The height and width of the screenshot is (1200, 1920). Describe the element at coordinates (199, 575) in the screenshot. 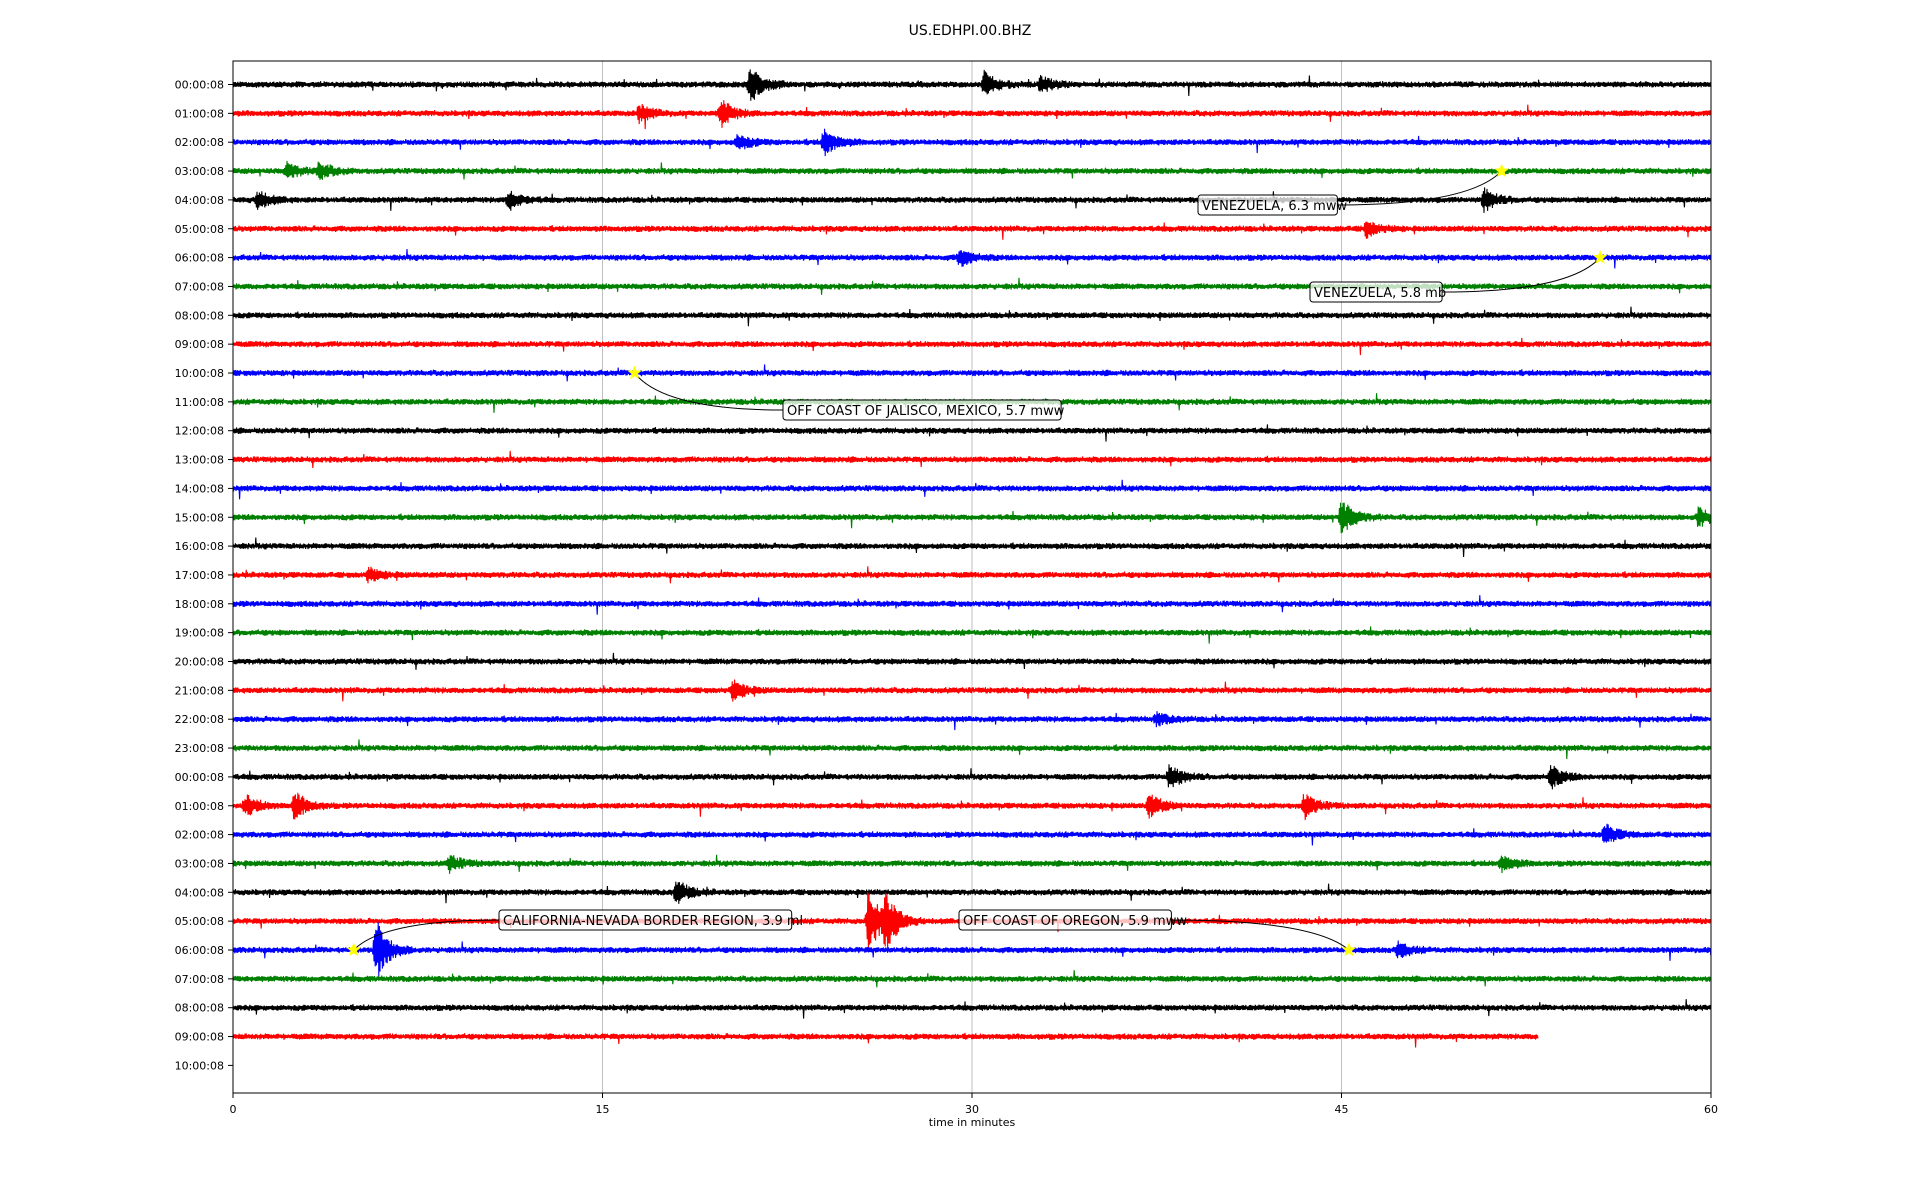

I see `row-time-label: 17:00:08` at that location.